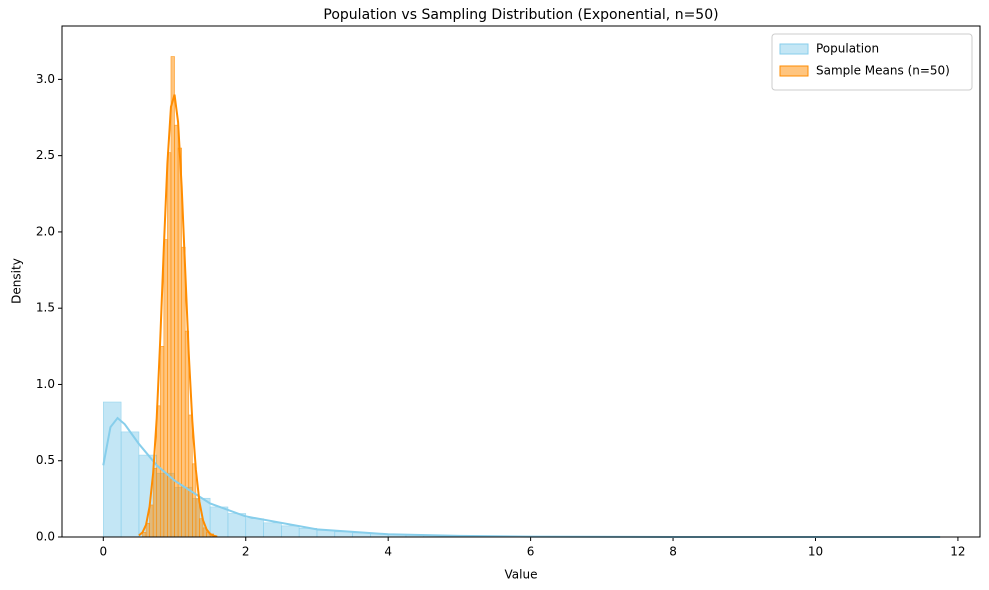  What do you see at coordinates (45, 155) in the screenshot?
I see `y-tick-label: 2.5` at bounding box center [45, 155].